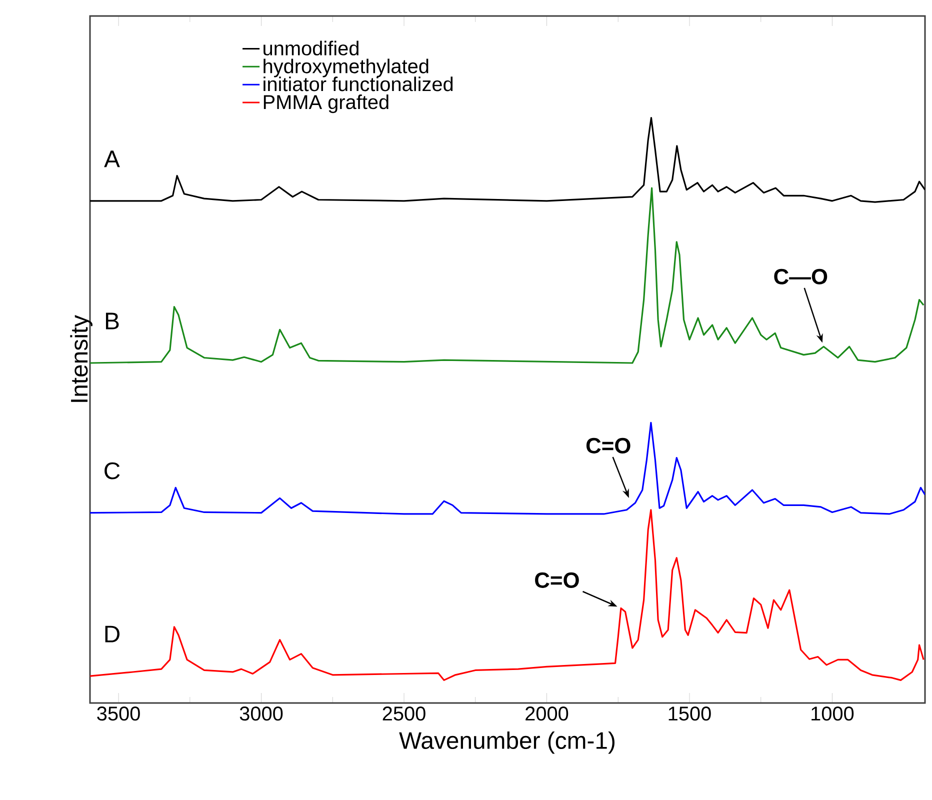 The image size is (932, 800). What do you see at coordinates (112, 321) in the screenshot?
I see `annotation: B` at bounding box center [112, 321].